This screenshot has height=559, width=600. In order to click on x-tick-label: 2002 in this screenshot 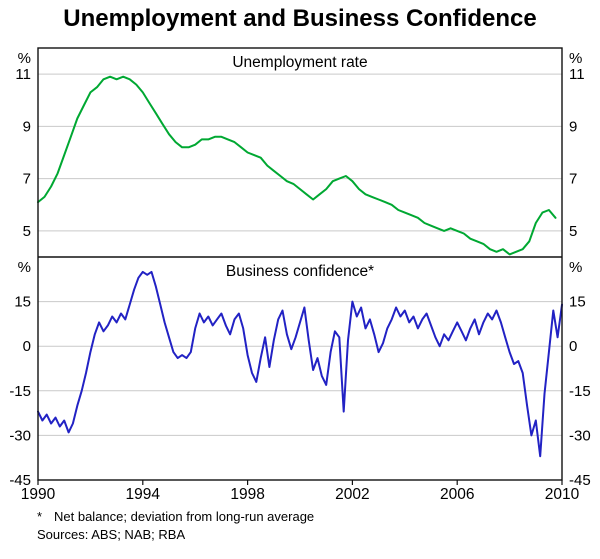, I will do `click(352, 494)`.